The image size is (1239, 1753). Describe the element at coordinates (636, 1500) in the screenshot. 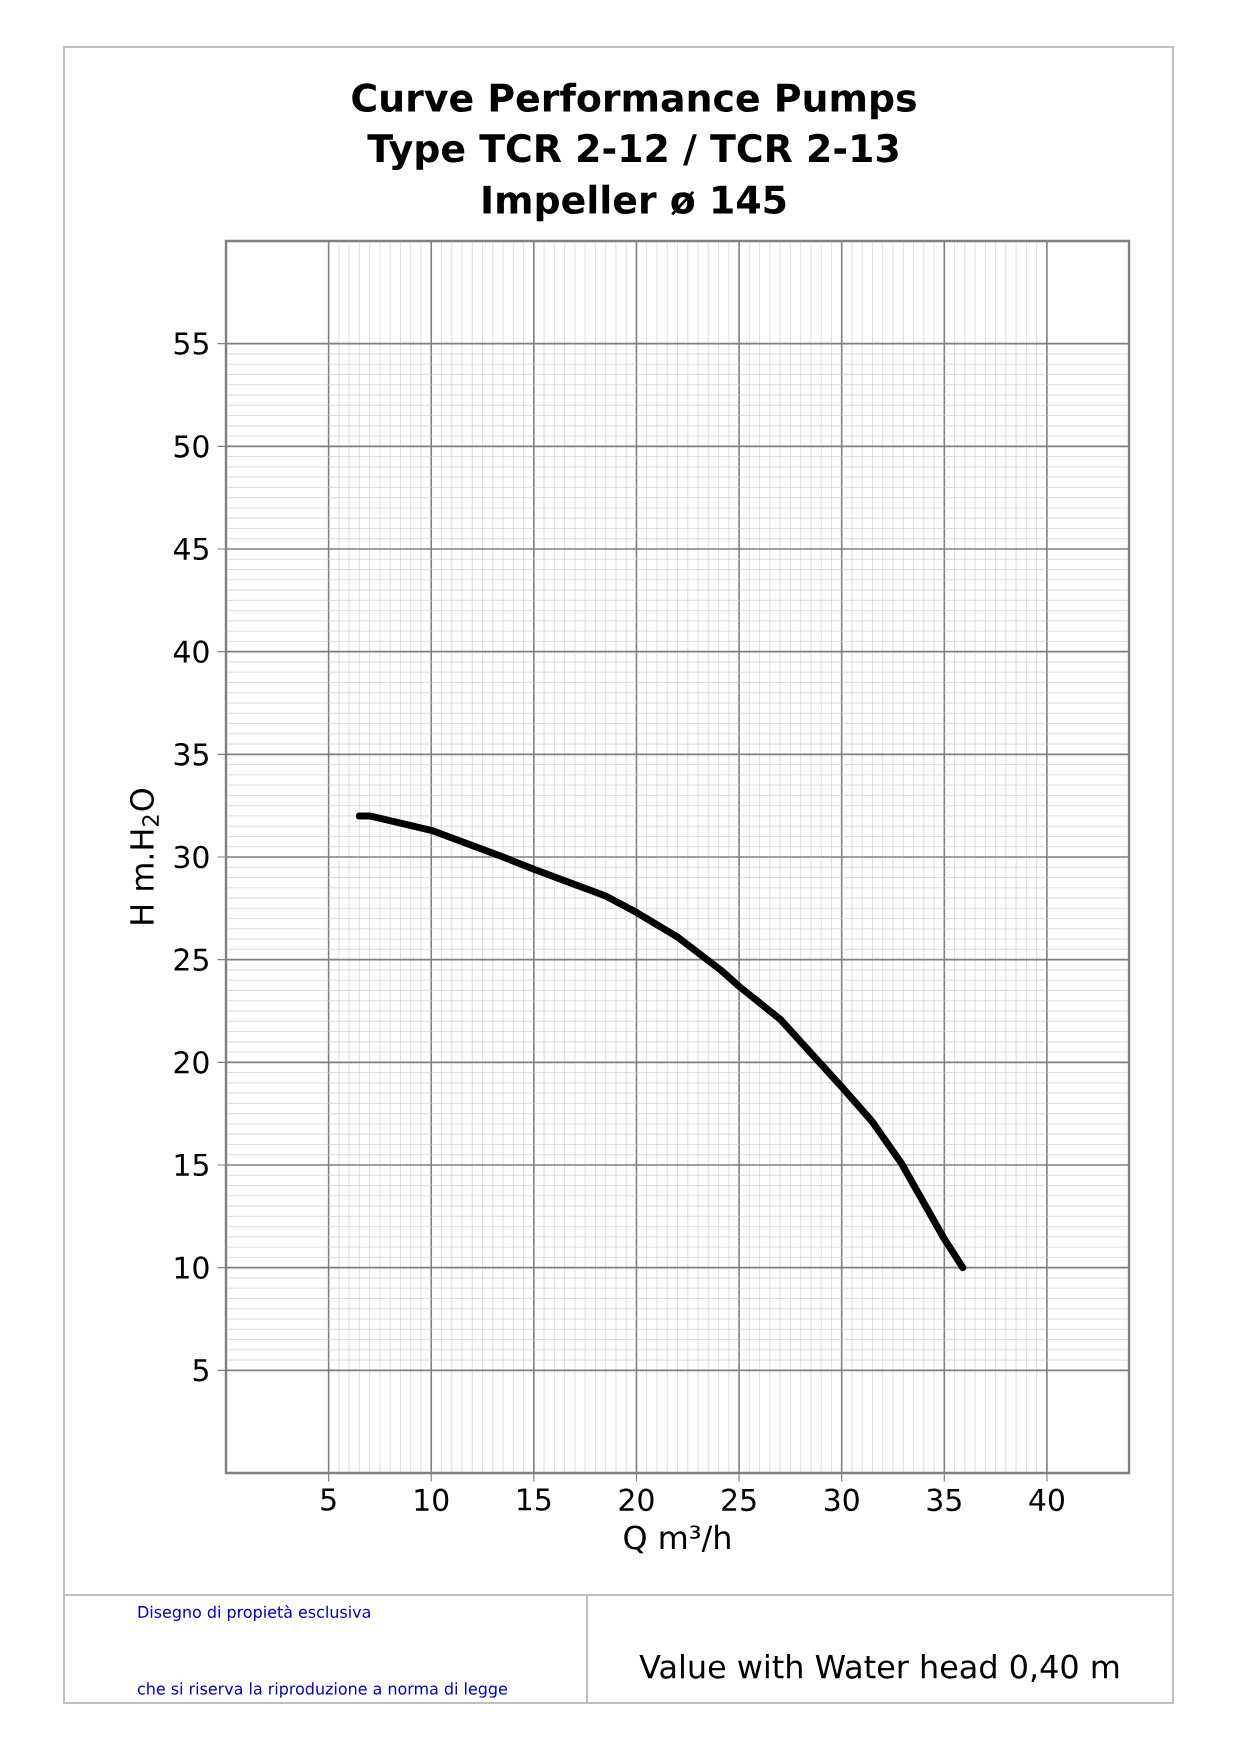

I see `x-tick-label: 20` at that location.